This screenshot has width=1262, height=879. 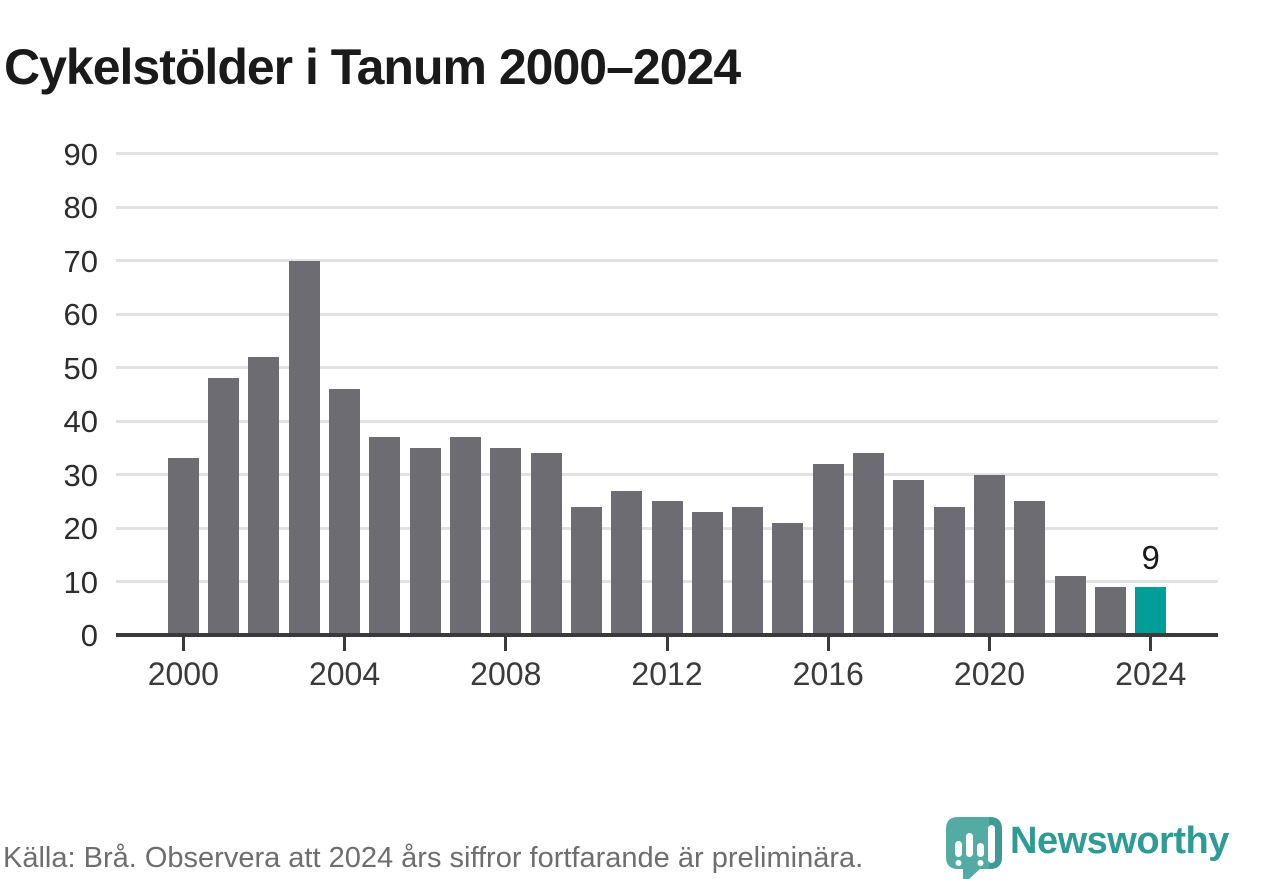 What do you see at coordinates (344, 674) in the screenshot?
I see `x-axis-label-2004: 2004` at bounding box center [344, 674].